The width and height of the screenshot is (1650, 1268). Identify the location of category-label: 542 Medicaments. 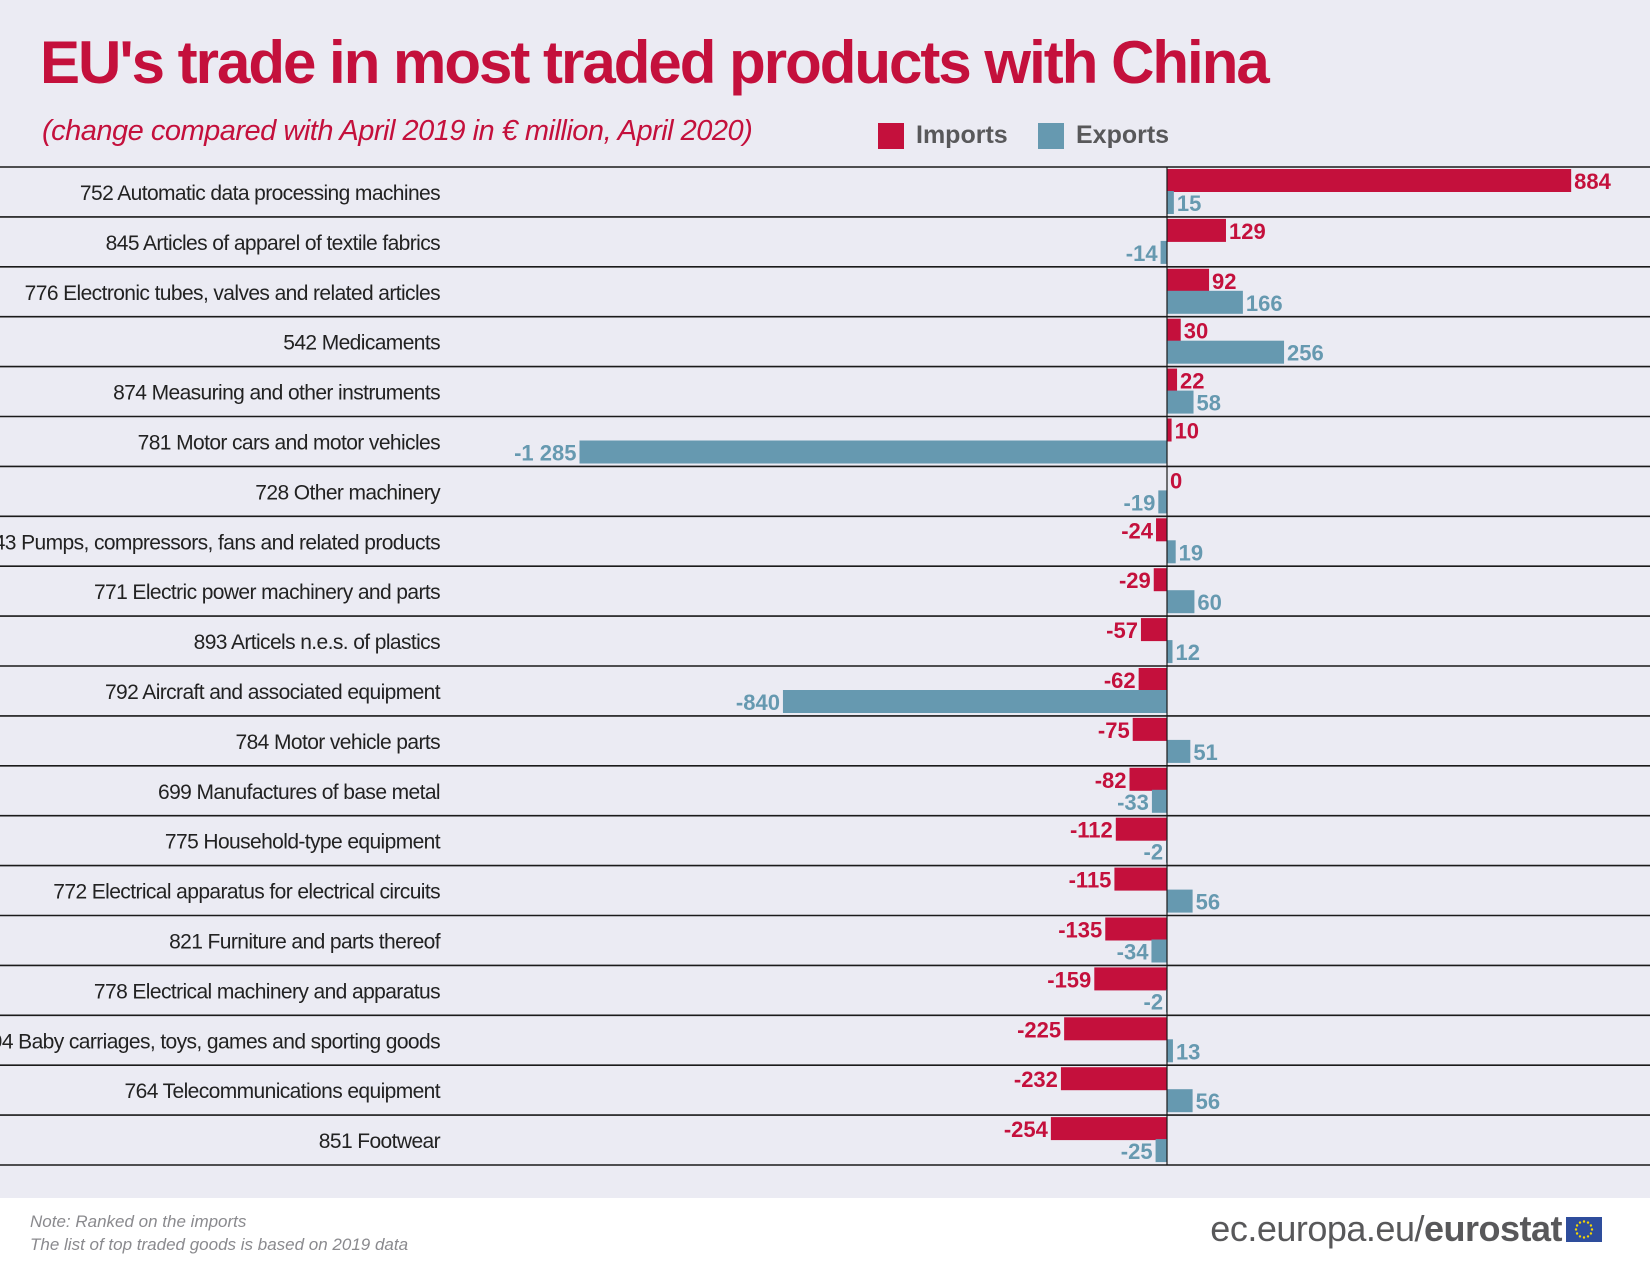
(361, 343).